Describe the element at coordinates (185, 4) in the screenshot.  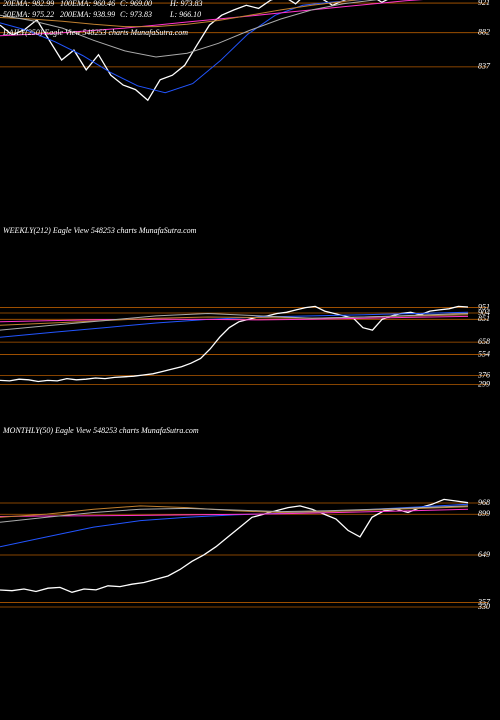
I see `indicator-label: H: 973.83` at that location.